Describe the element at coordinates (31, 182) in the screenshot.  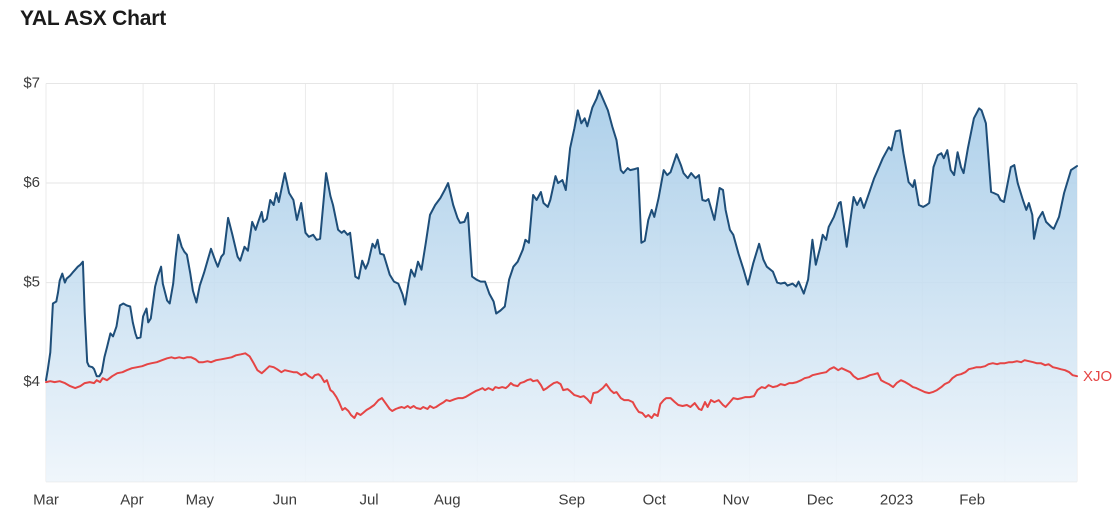
I see `y-axis-label: $6` at that location.